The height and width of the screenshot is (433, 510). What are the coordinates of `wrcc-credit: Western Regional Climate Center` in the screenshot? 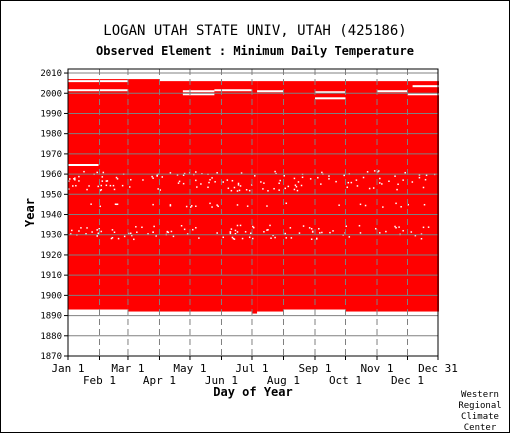 It's located at (480, 411).